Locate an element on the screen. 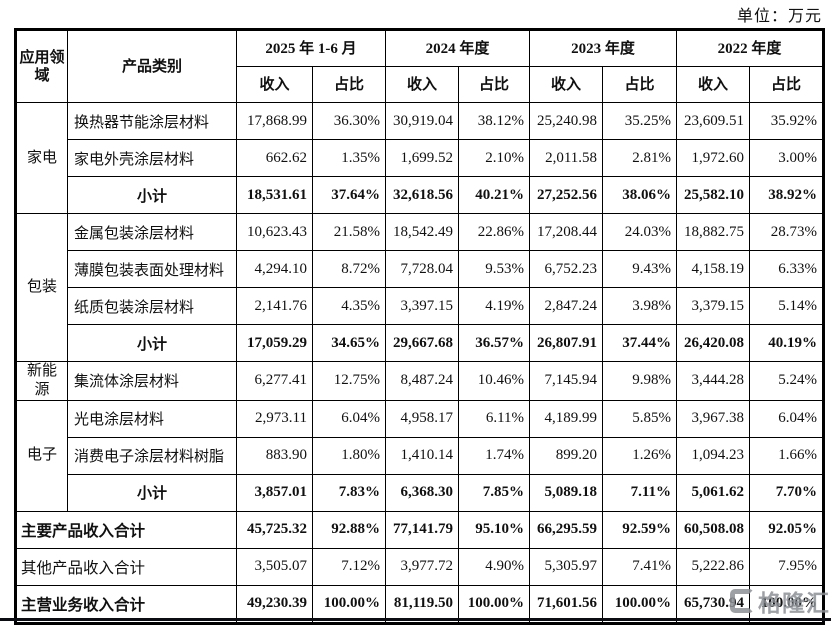  category-cell: 纸质包装涂层材料 is located at coordinates (152, 306).